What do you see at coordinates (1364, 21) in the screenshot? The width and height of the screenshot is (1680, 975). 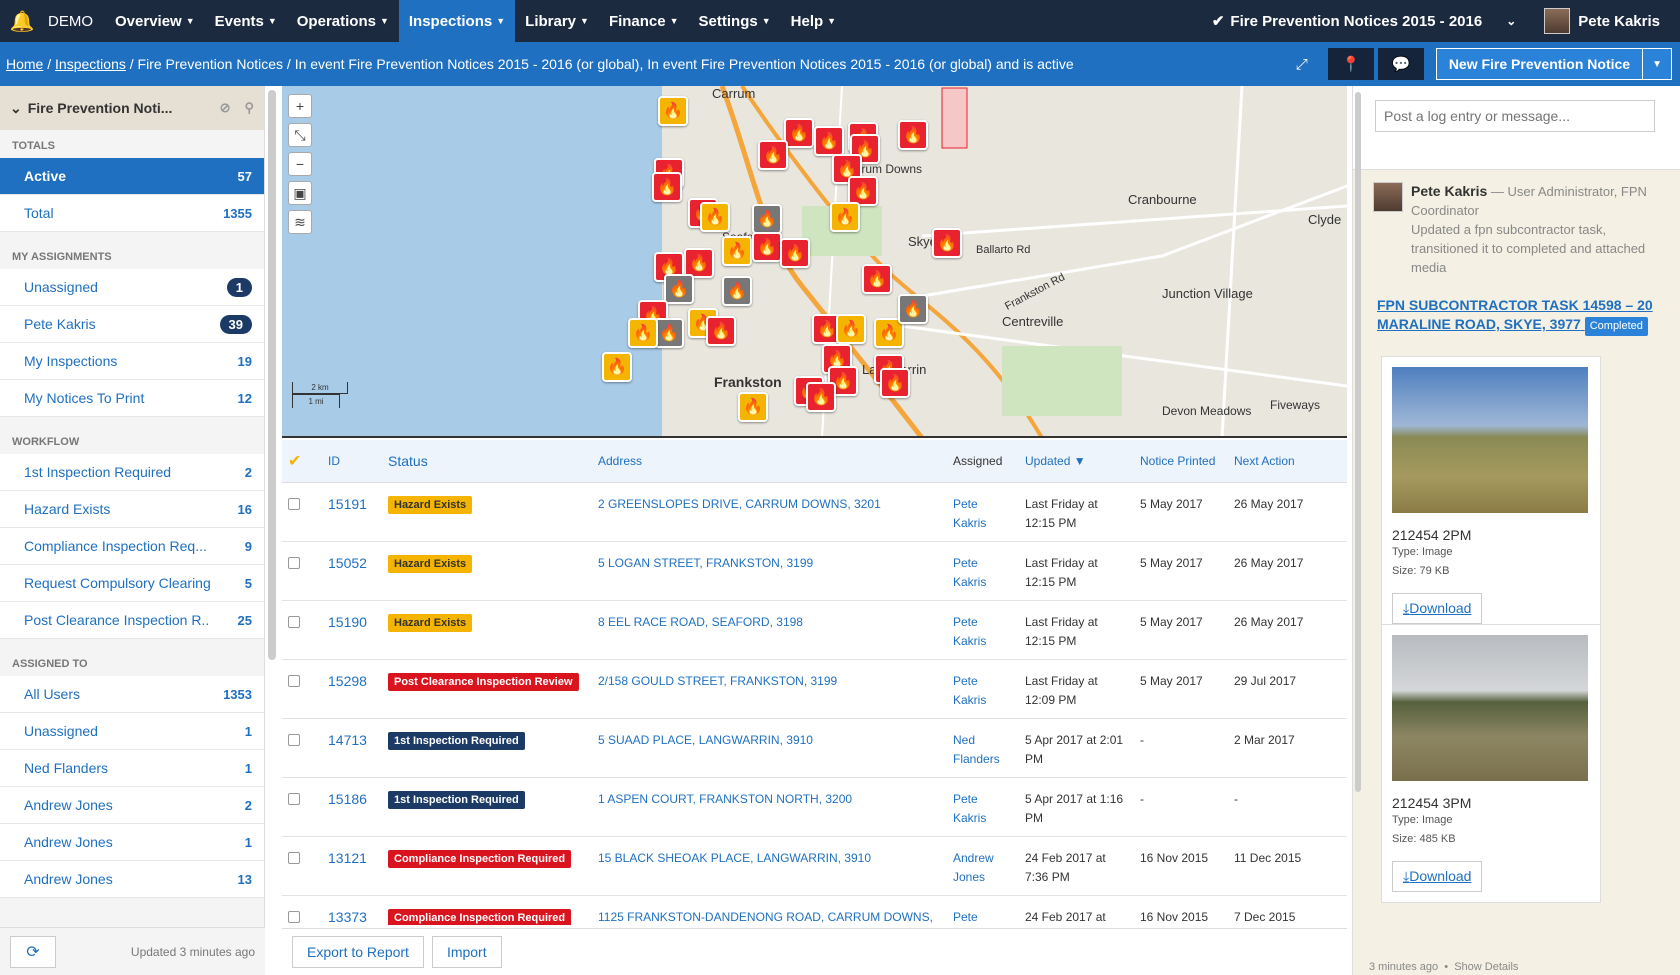 I see `event-selector: ✔ Fire Prevention Notices 2015 - 2016 ⌄` at bounding box center [1364, 21].